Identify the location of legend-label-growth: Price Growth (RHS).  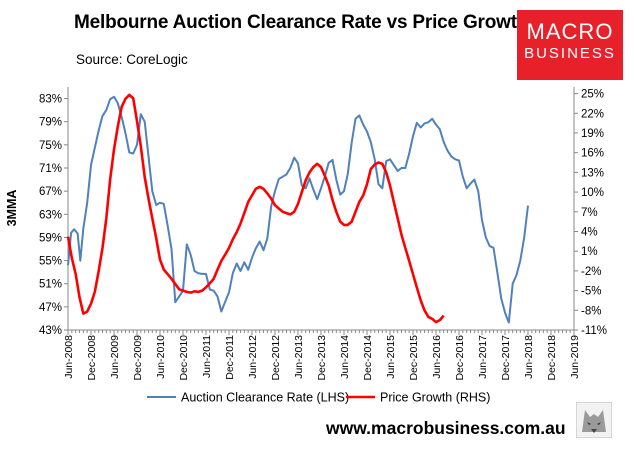
(435, 398).